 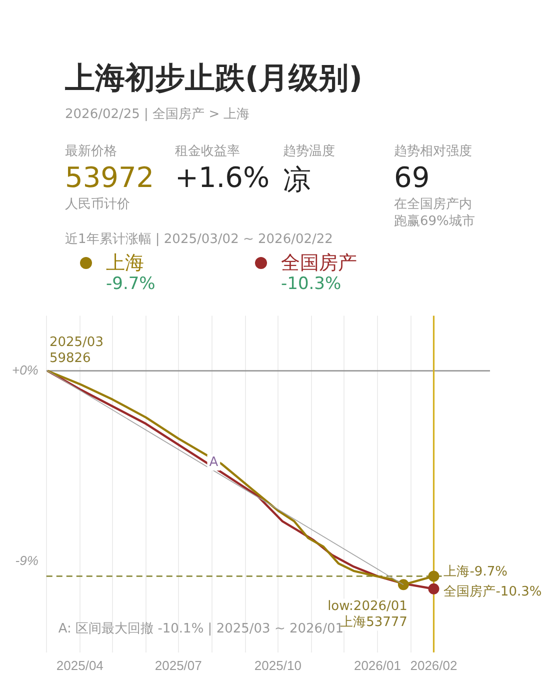 I want to click on text: 凉, so click(x=297, y=180).